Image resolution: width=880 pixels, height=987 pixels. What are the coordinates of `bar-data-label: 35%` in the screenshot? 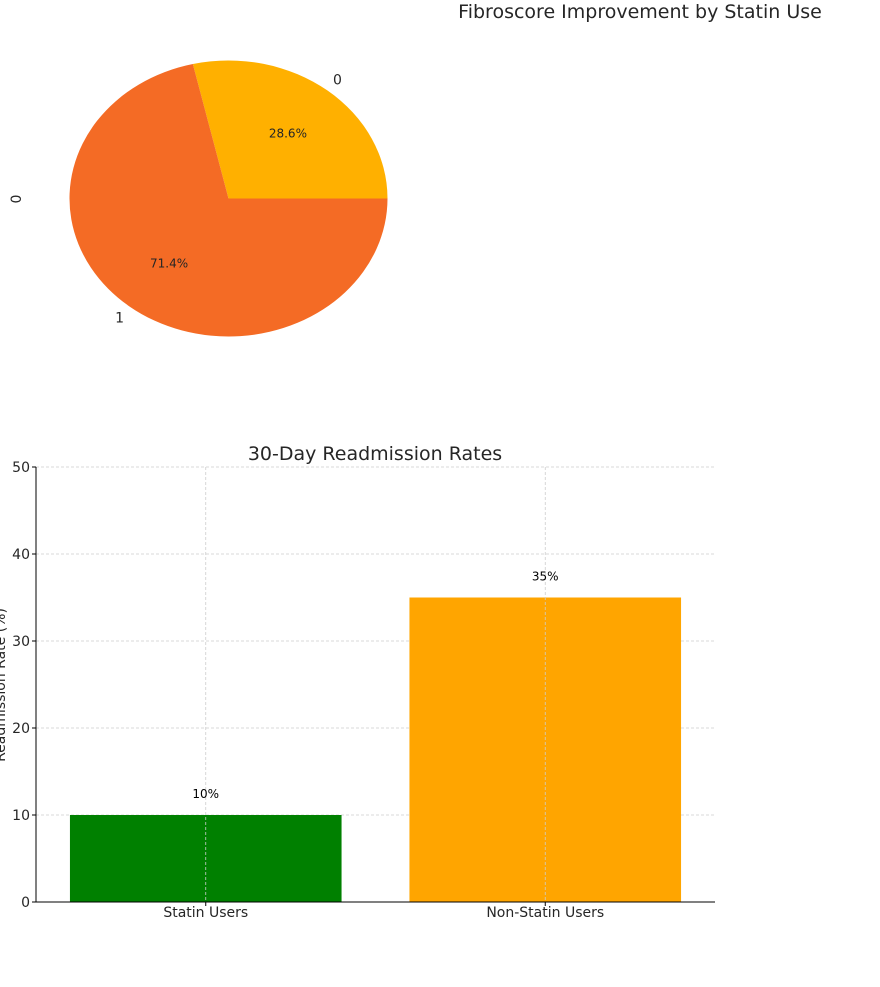 It's located at (545, 577).